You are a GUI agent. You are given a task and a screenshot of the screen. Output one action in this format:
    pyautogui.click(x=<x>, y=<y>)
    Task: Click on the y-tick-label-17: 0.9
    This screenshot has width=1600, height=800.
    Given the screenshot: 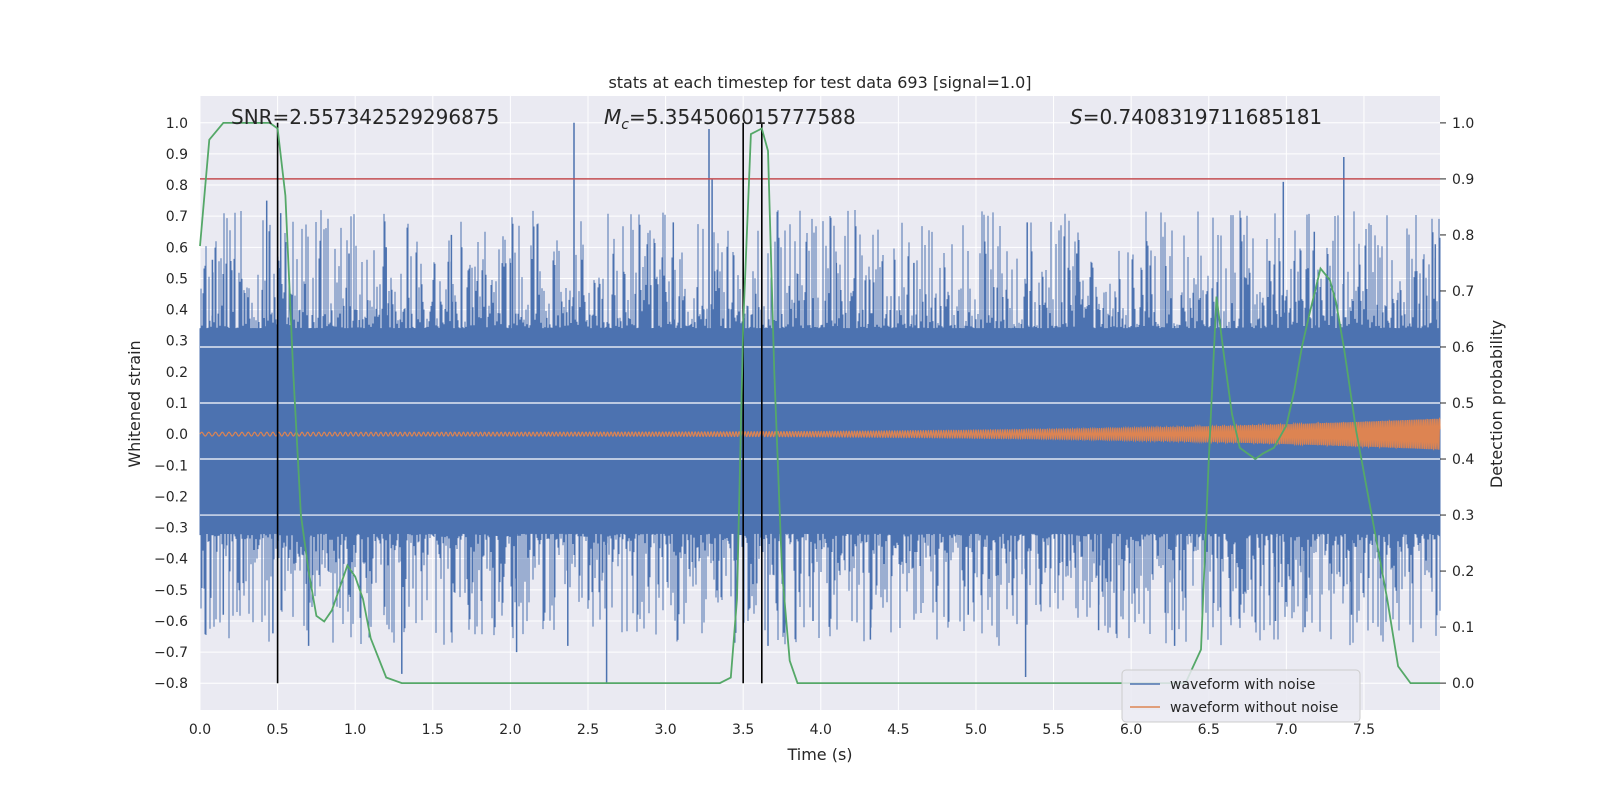 What is the action you would take?
    pyautogui.click(x=177, y=155)
    